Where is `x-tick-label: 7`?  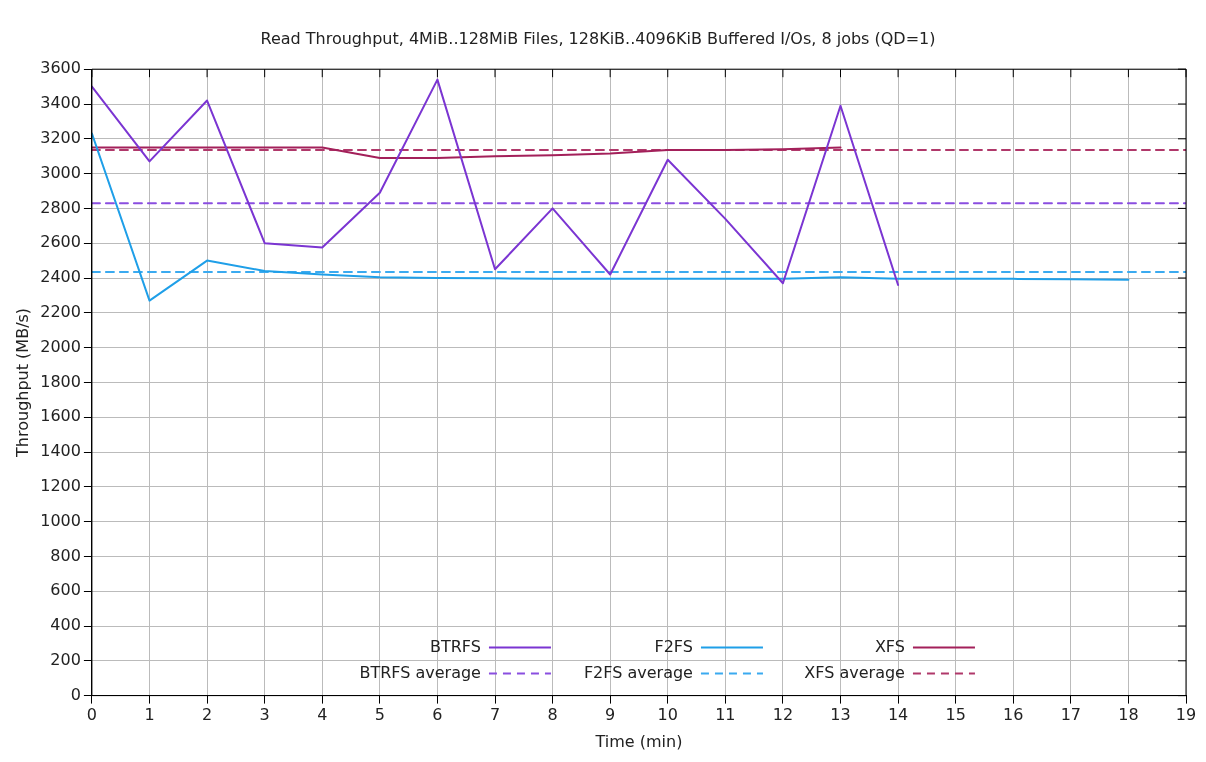 x-tick-label: 7 is located at coordinates (495, 715).